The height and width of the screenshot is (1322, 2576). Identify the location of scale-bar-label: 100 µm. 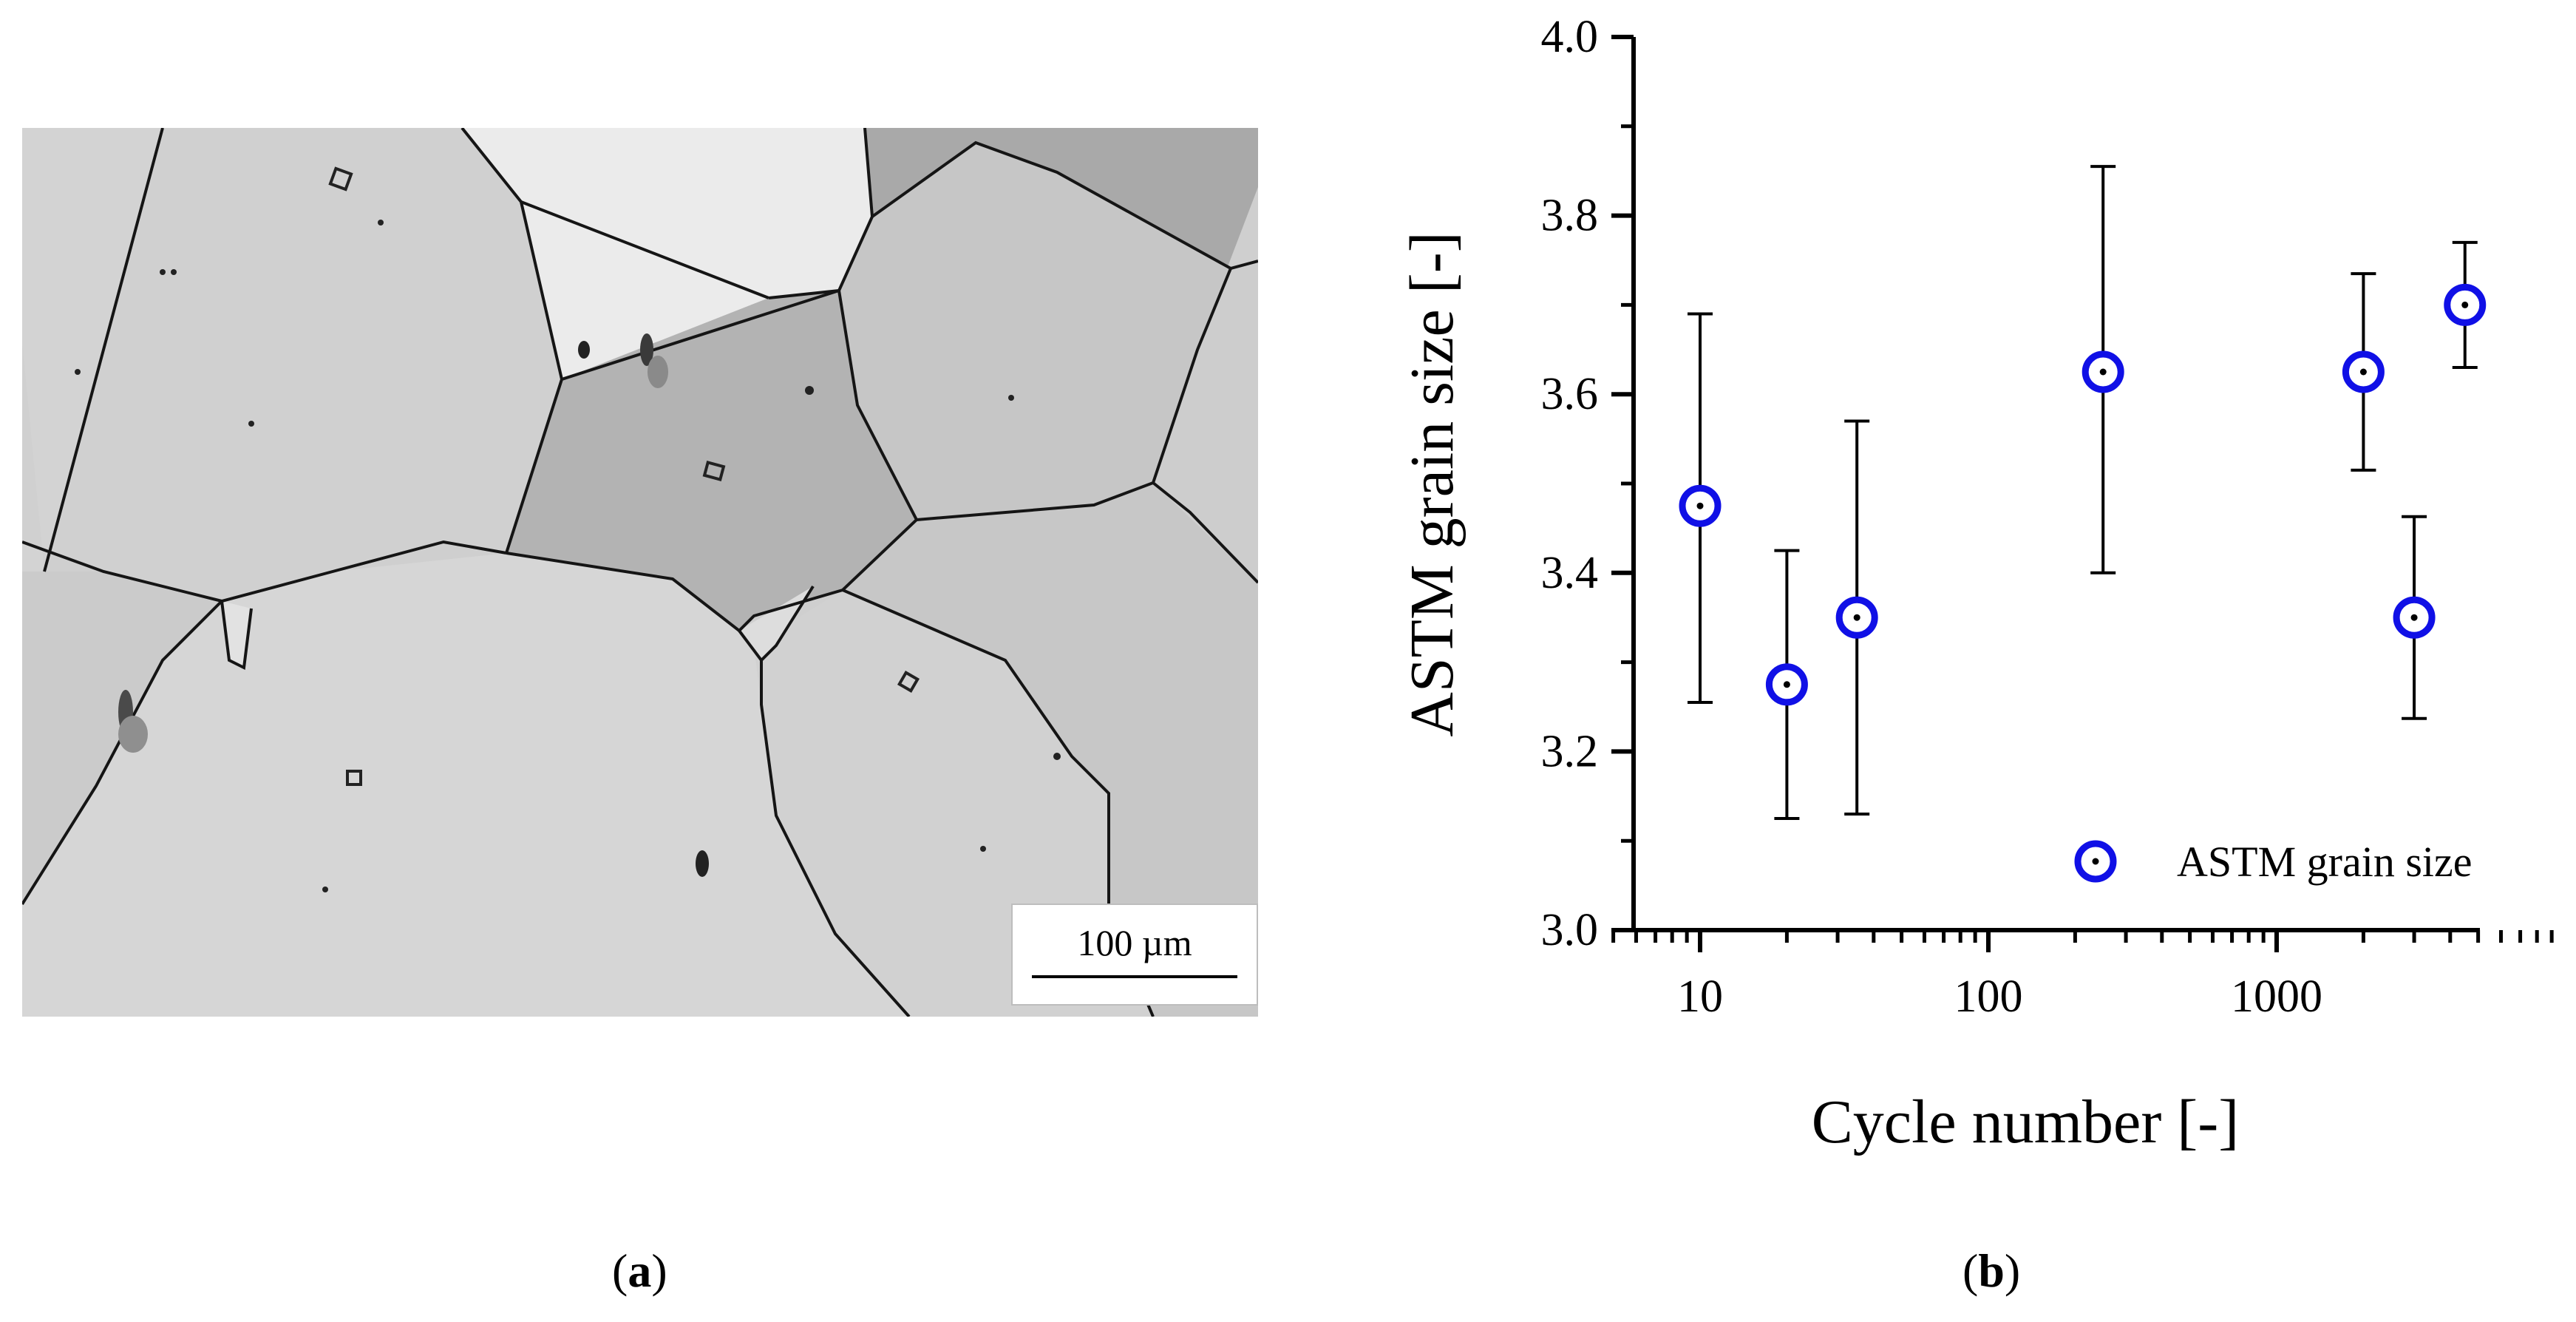
(1134, 942).